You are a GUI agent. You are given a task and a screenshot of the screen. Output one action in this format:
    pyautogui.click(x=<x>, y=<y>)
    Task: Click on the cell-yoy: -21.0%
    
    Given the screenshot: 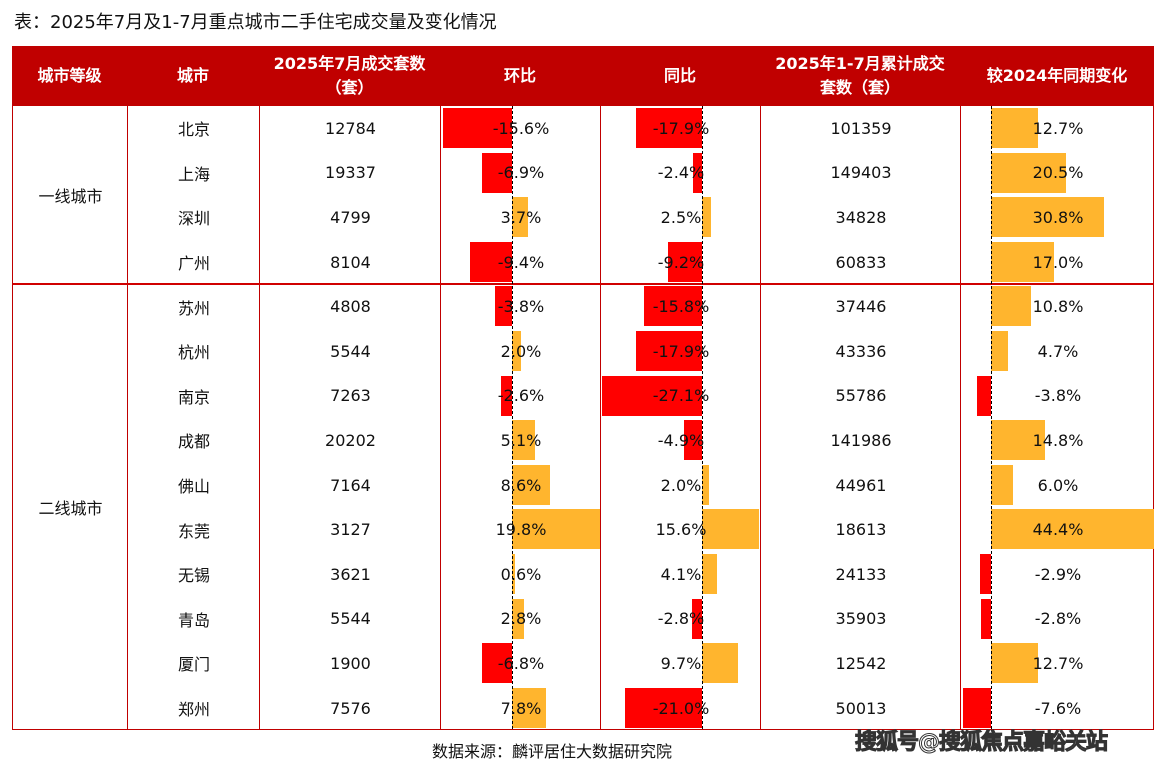 What is the action you would take?
    pyautogui.click(x=681, y=708)
    